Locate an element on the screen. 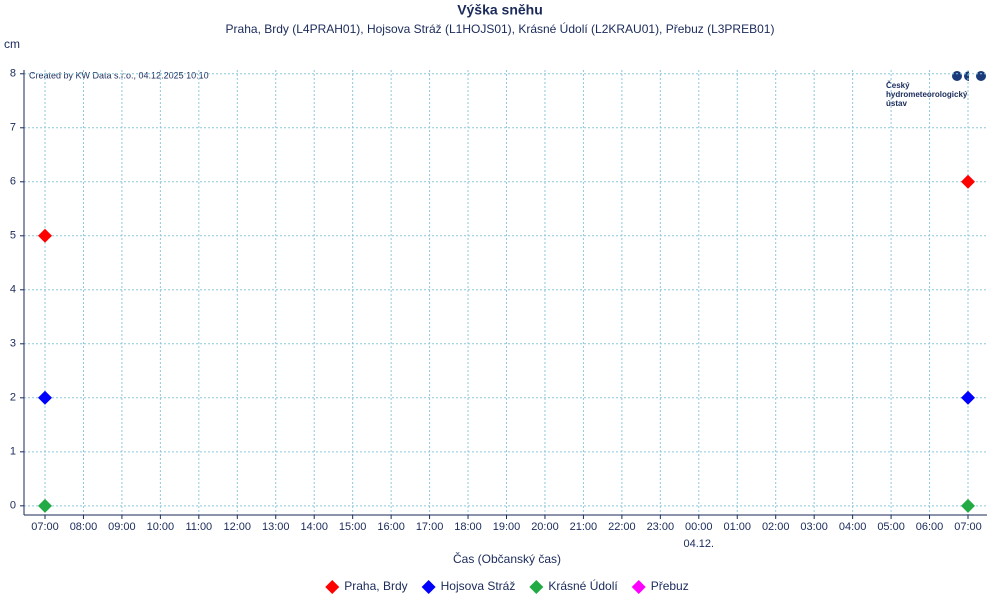  x-tick-label: 09:00 is located at coordinates (122, 527).